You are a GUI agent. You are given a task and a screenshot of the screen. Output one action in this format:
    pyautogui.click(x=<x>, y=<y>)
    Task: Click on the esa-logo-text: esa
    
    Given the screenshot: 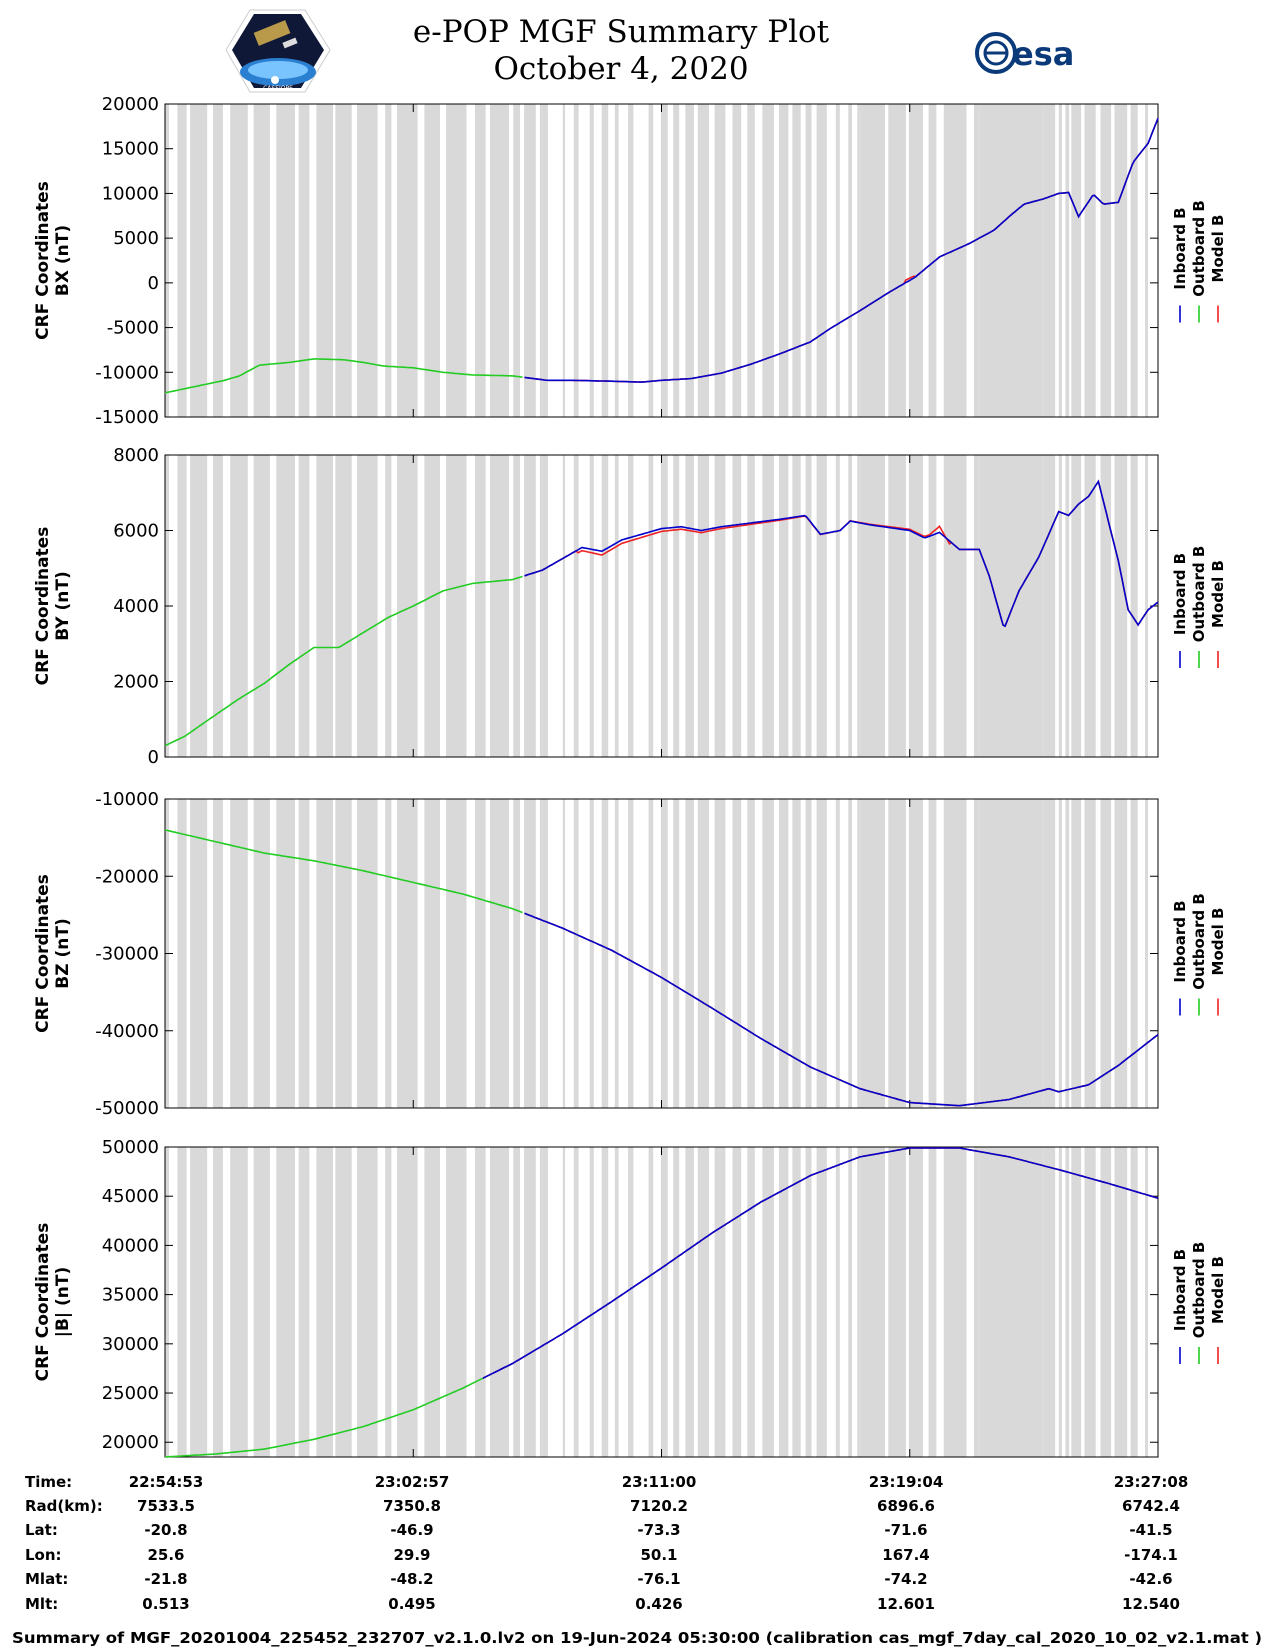 What is the action you would take?
    pyautogui.click(x=1043, y=54)
    